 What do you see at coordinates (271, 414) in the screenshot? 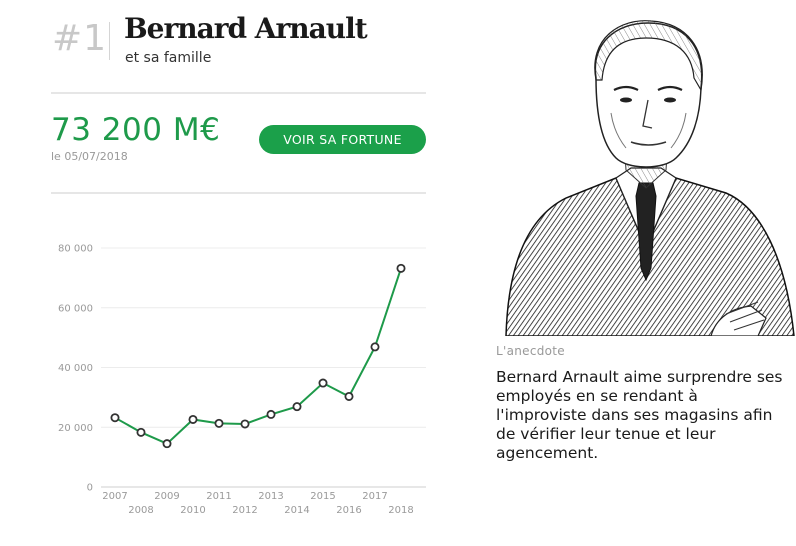
I see `data-point-2013` at bounding box center [271, 414].